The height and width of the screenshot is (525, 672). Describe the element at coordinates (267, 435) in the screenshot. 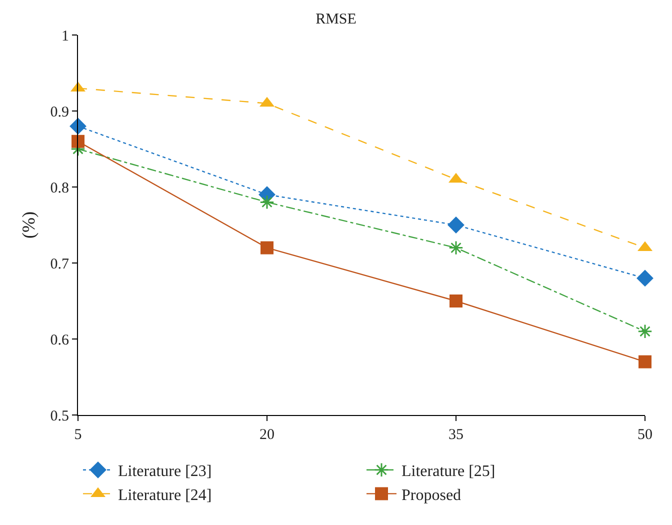

I see `x-tick-label: 20` at that location.